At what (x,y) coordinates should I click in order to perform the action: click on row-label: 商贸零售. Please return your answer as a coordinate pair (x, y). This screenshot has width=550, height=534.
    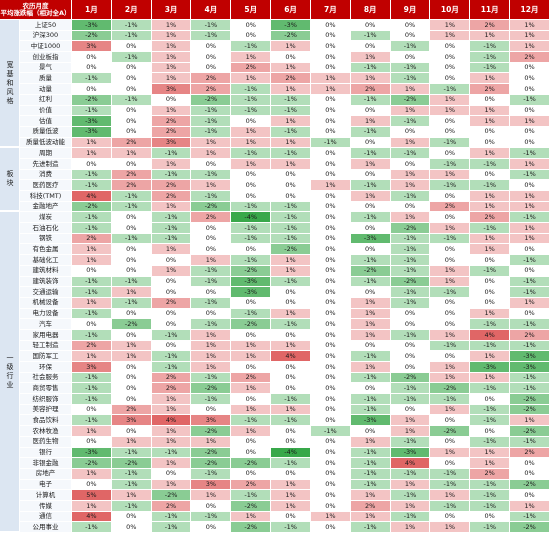
    Looking at the image, I should click on (46, 389).